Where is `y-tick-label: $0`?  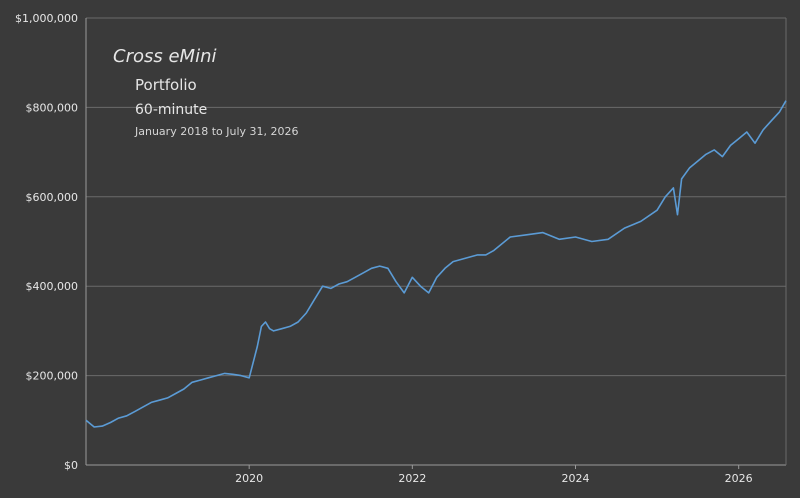
y-tick-label: $0 is located at coordinates (71, 465).